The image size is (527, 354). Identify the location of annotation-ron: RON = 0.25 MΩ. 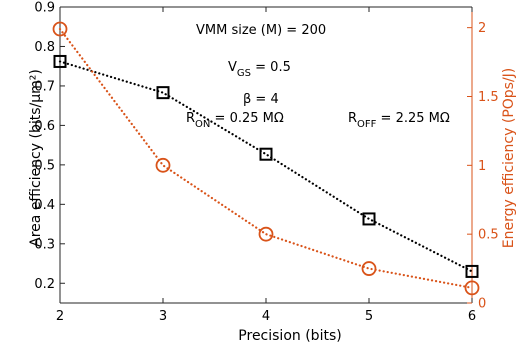
(235, 120).